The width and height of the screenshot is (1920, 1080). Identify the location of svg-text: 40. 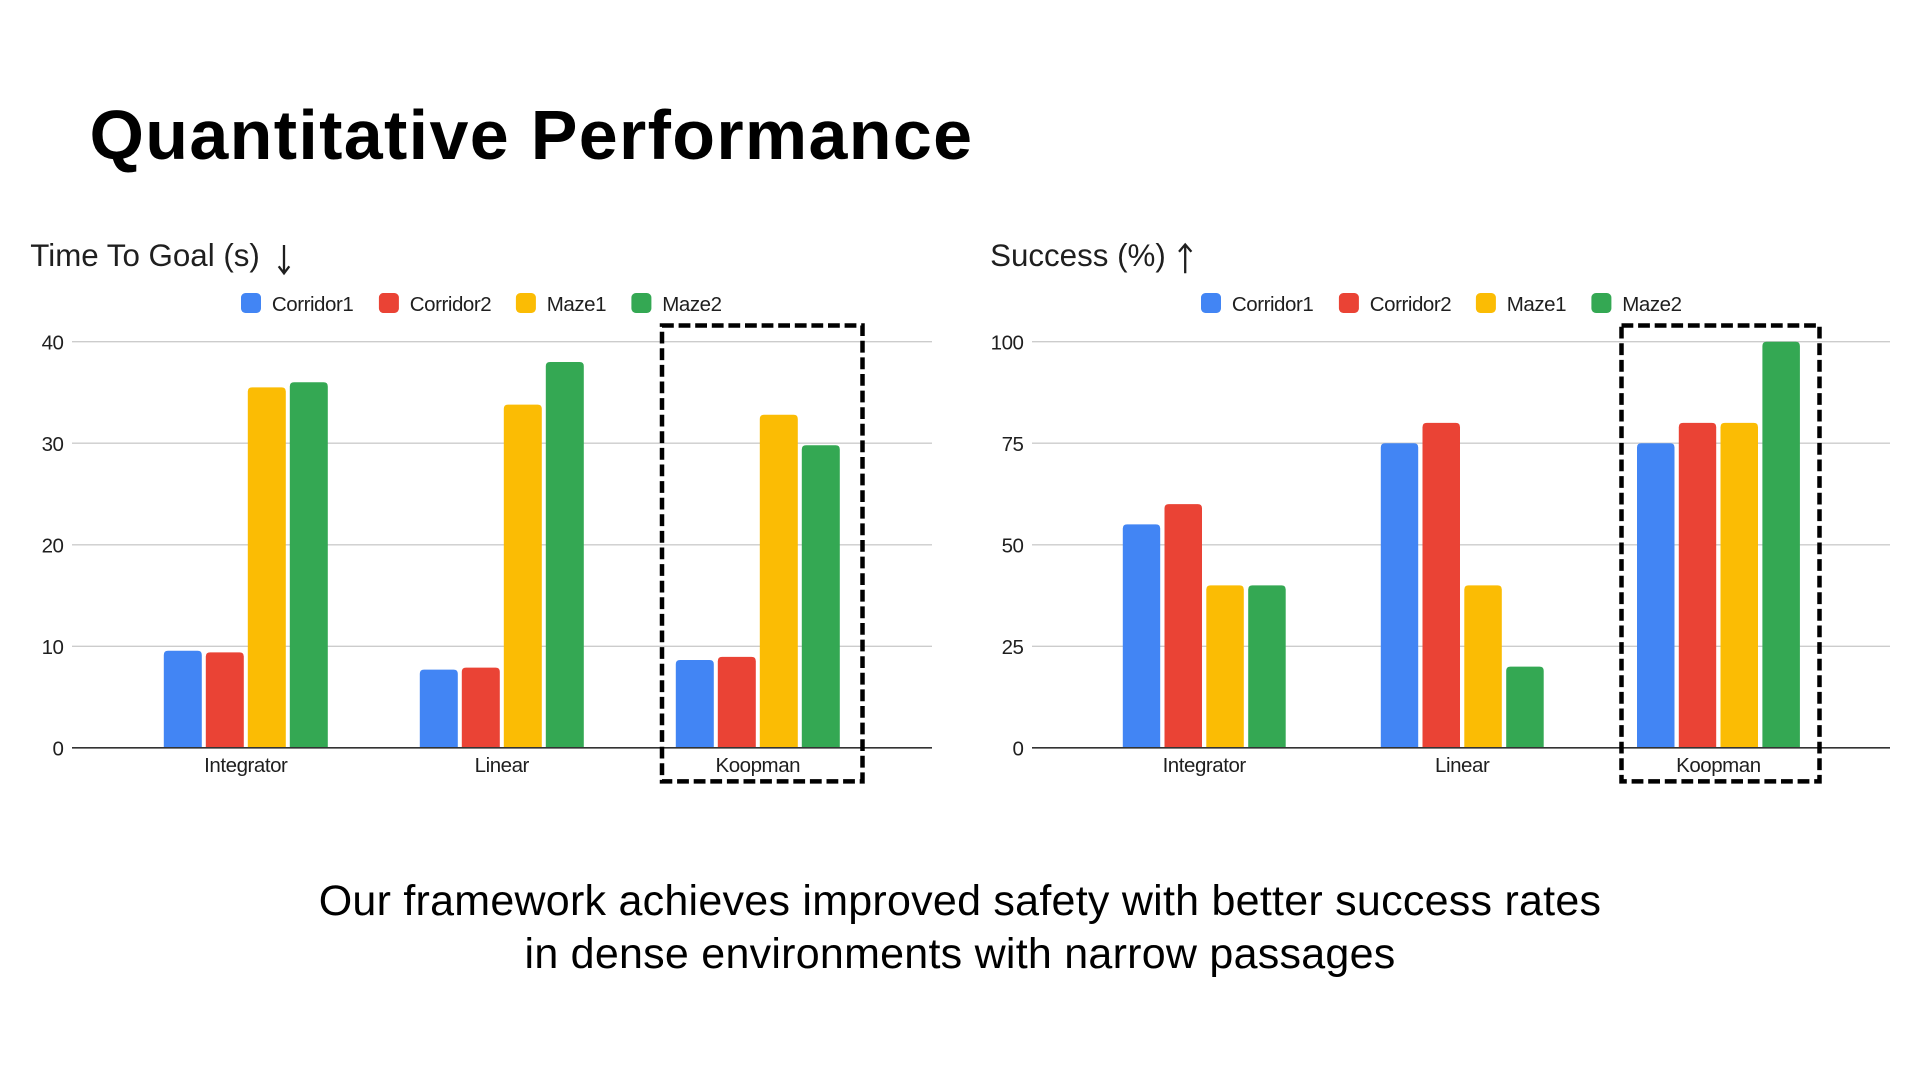
(53, 342).